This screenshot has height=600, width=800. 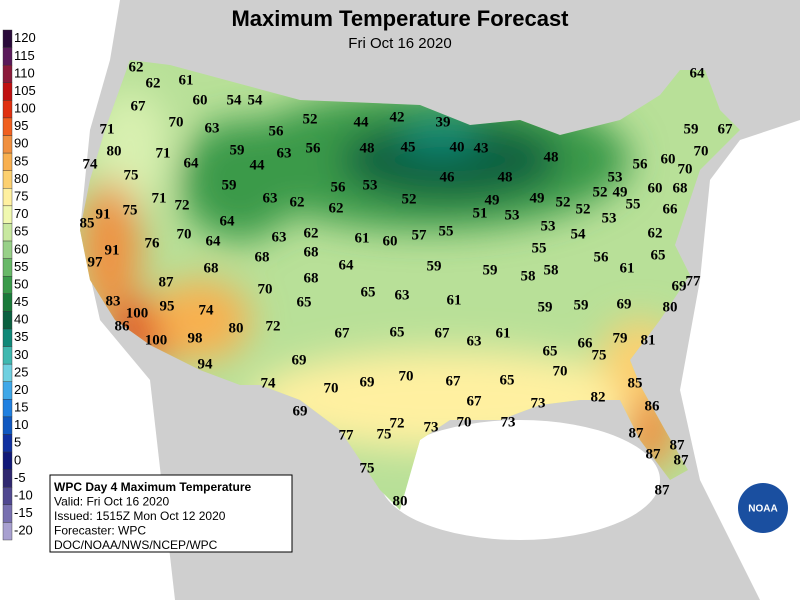 What do you see at coordinates (648, 340) in the screenshot?
I see `temperature-label: 81` at bounding box center [648, 340].